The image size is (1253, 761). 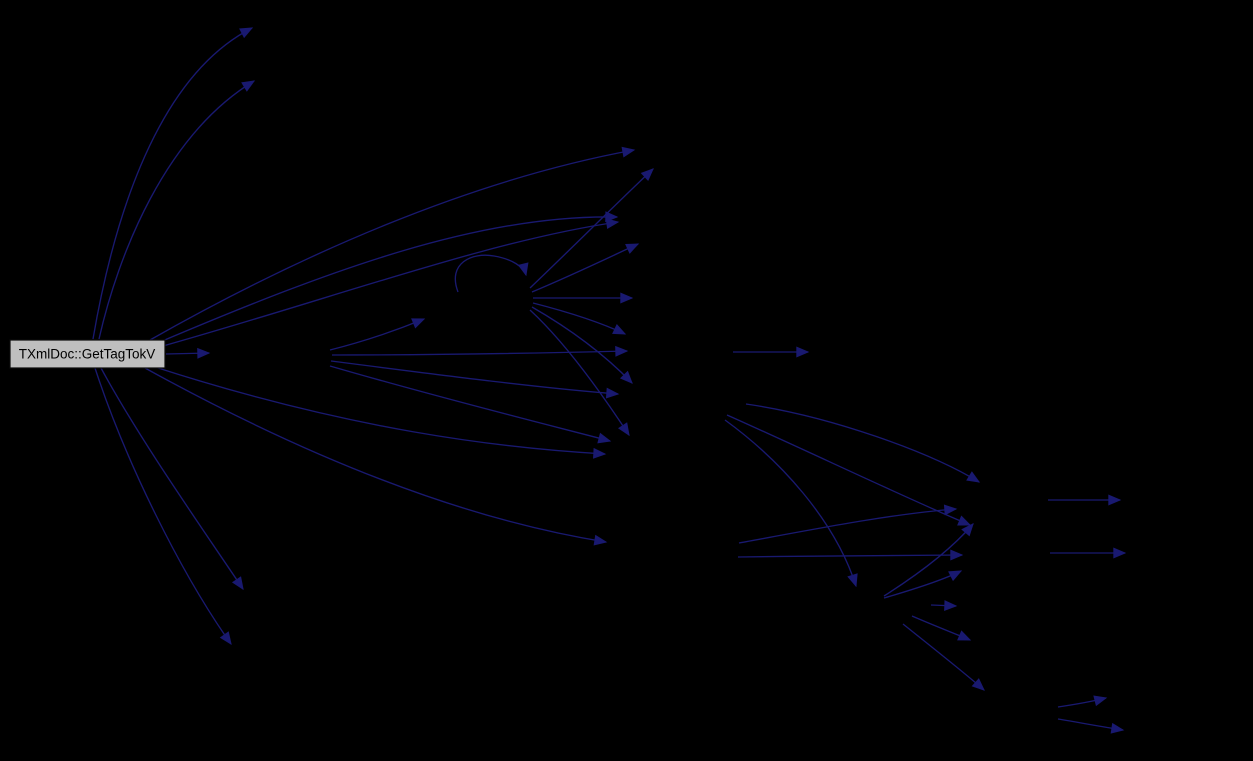 I want to click on graph-edge-e20, so click(x=582, y=345).